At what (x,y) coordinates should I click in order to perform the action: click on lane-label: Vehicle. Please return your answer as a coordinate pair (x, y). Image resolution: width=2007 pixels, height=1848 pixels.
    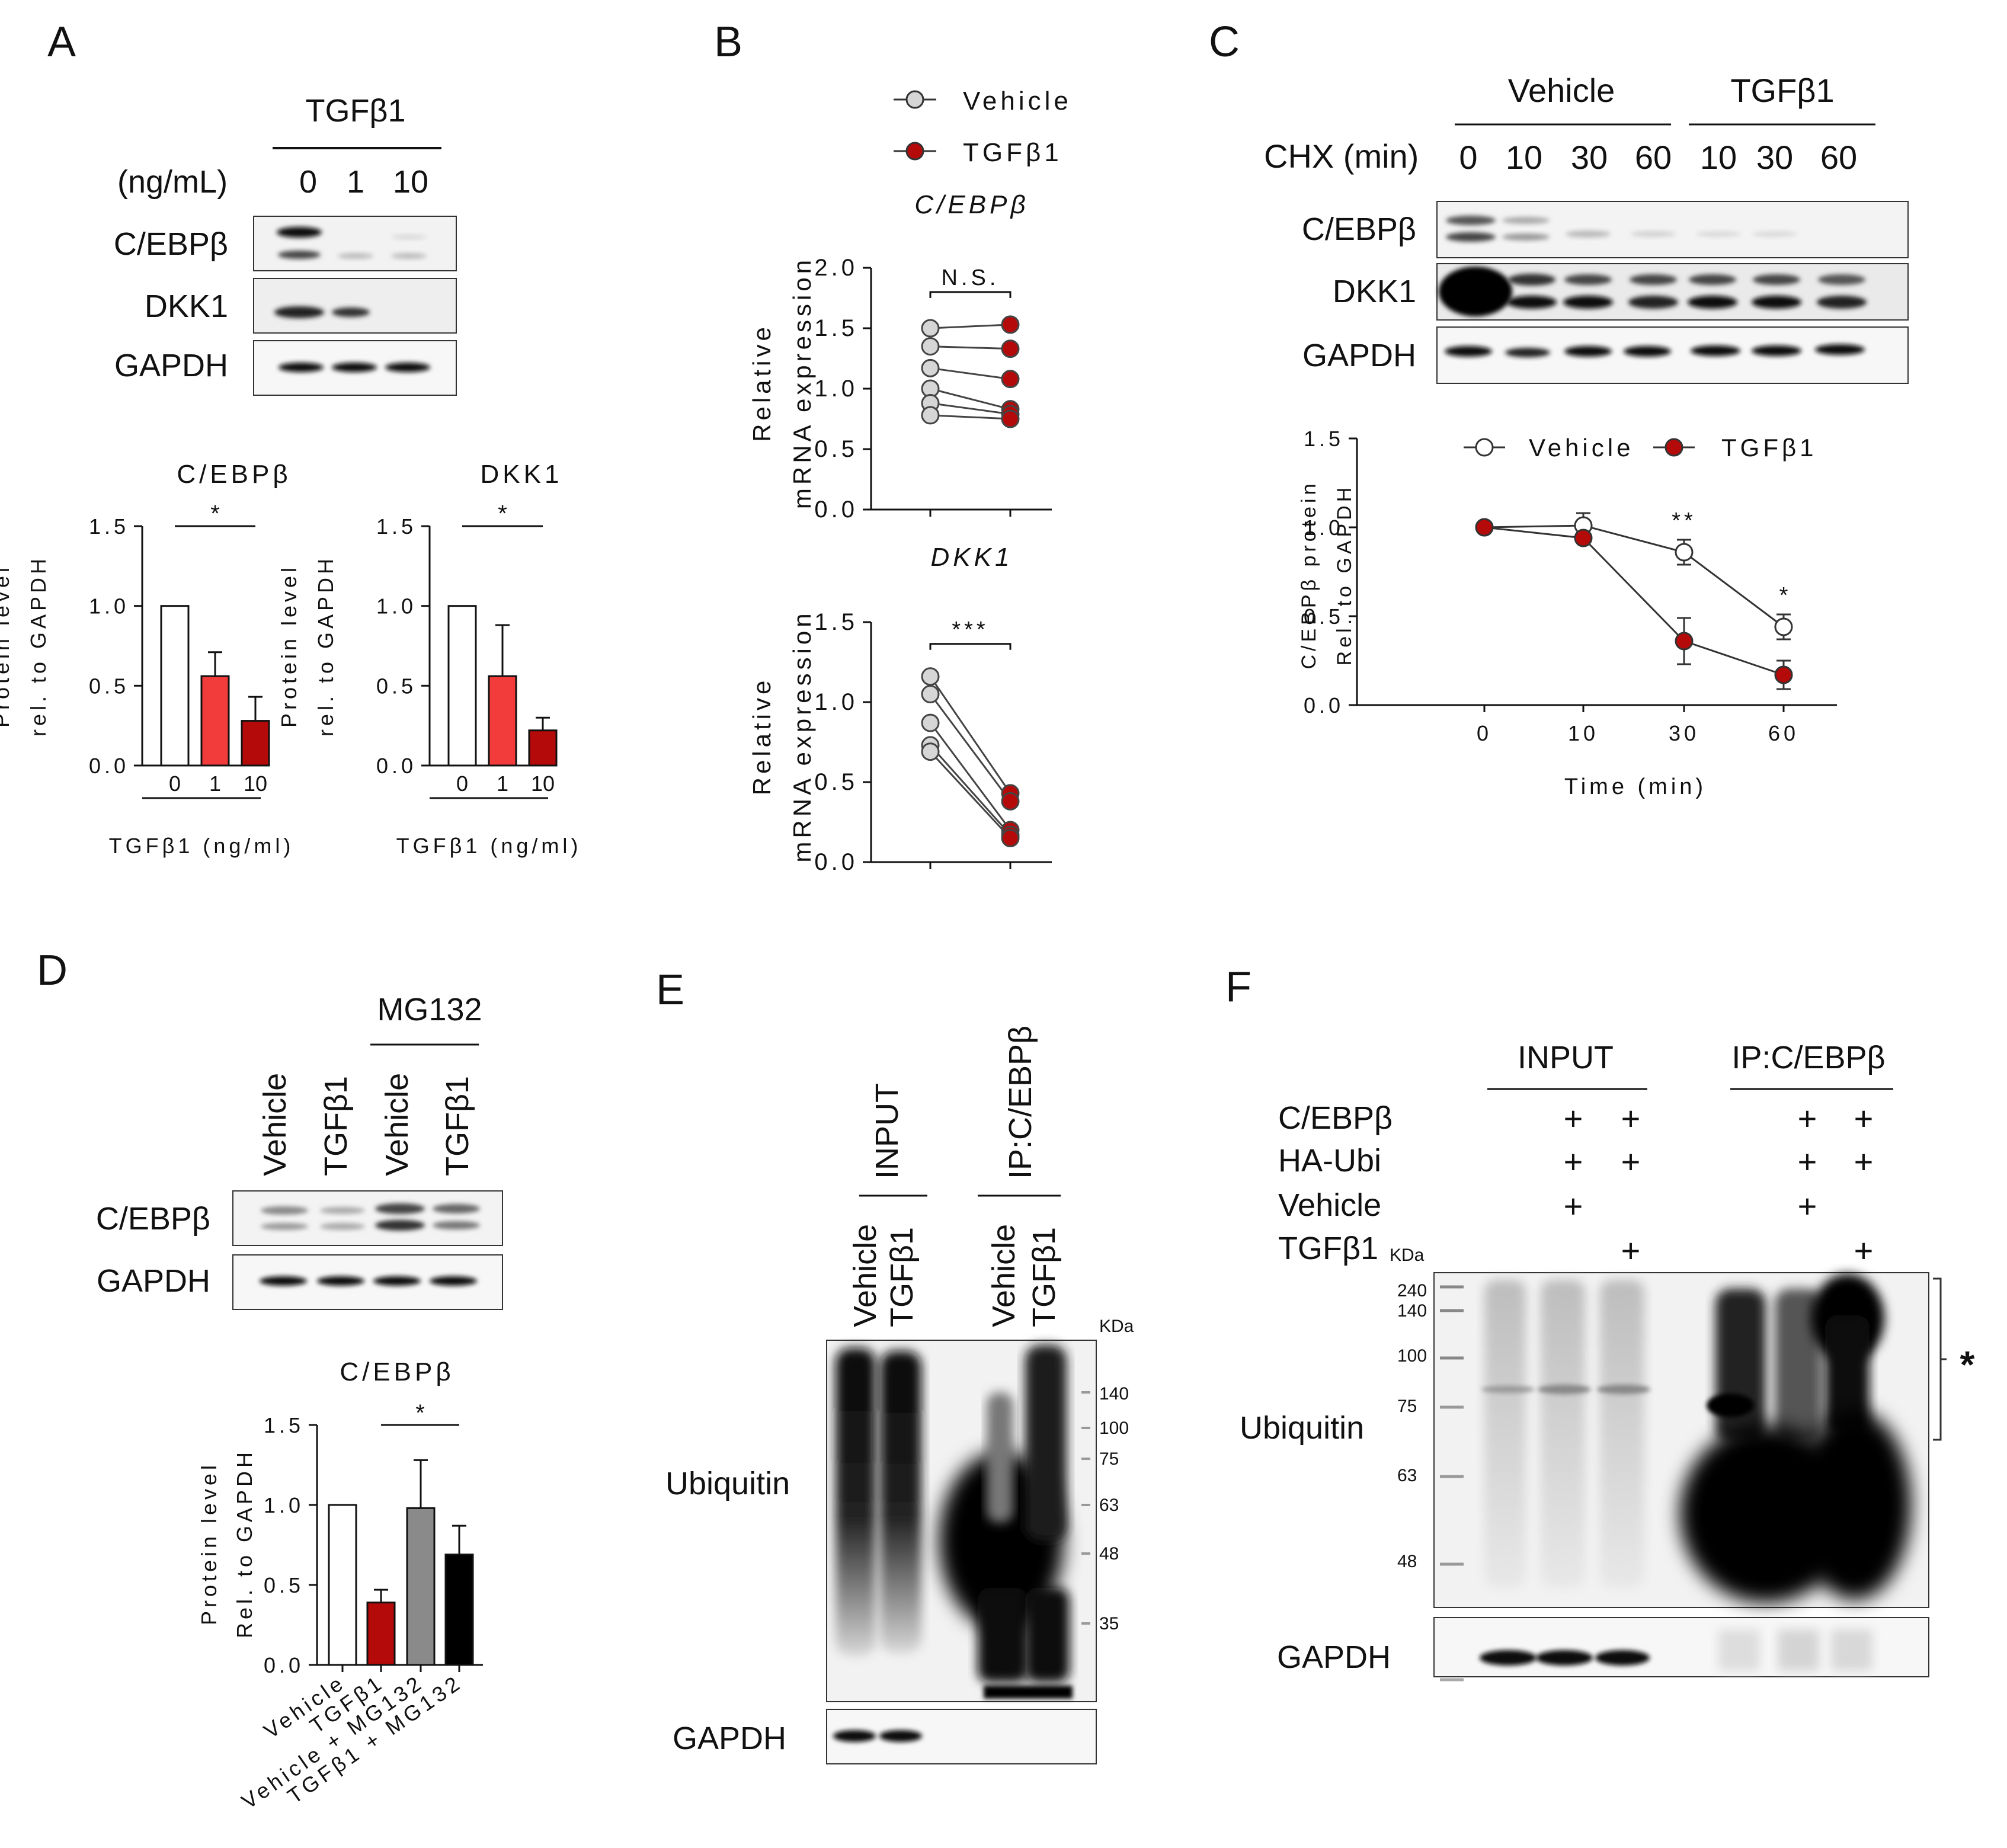
    Looking at the image, I should click on (397, 1124).